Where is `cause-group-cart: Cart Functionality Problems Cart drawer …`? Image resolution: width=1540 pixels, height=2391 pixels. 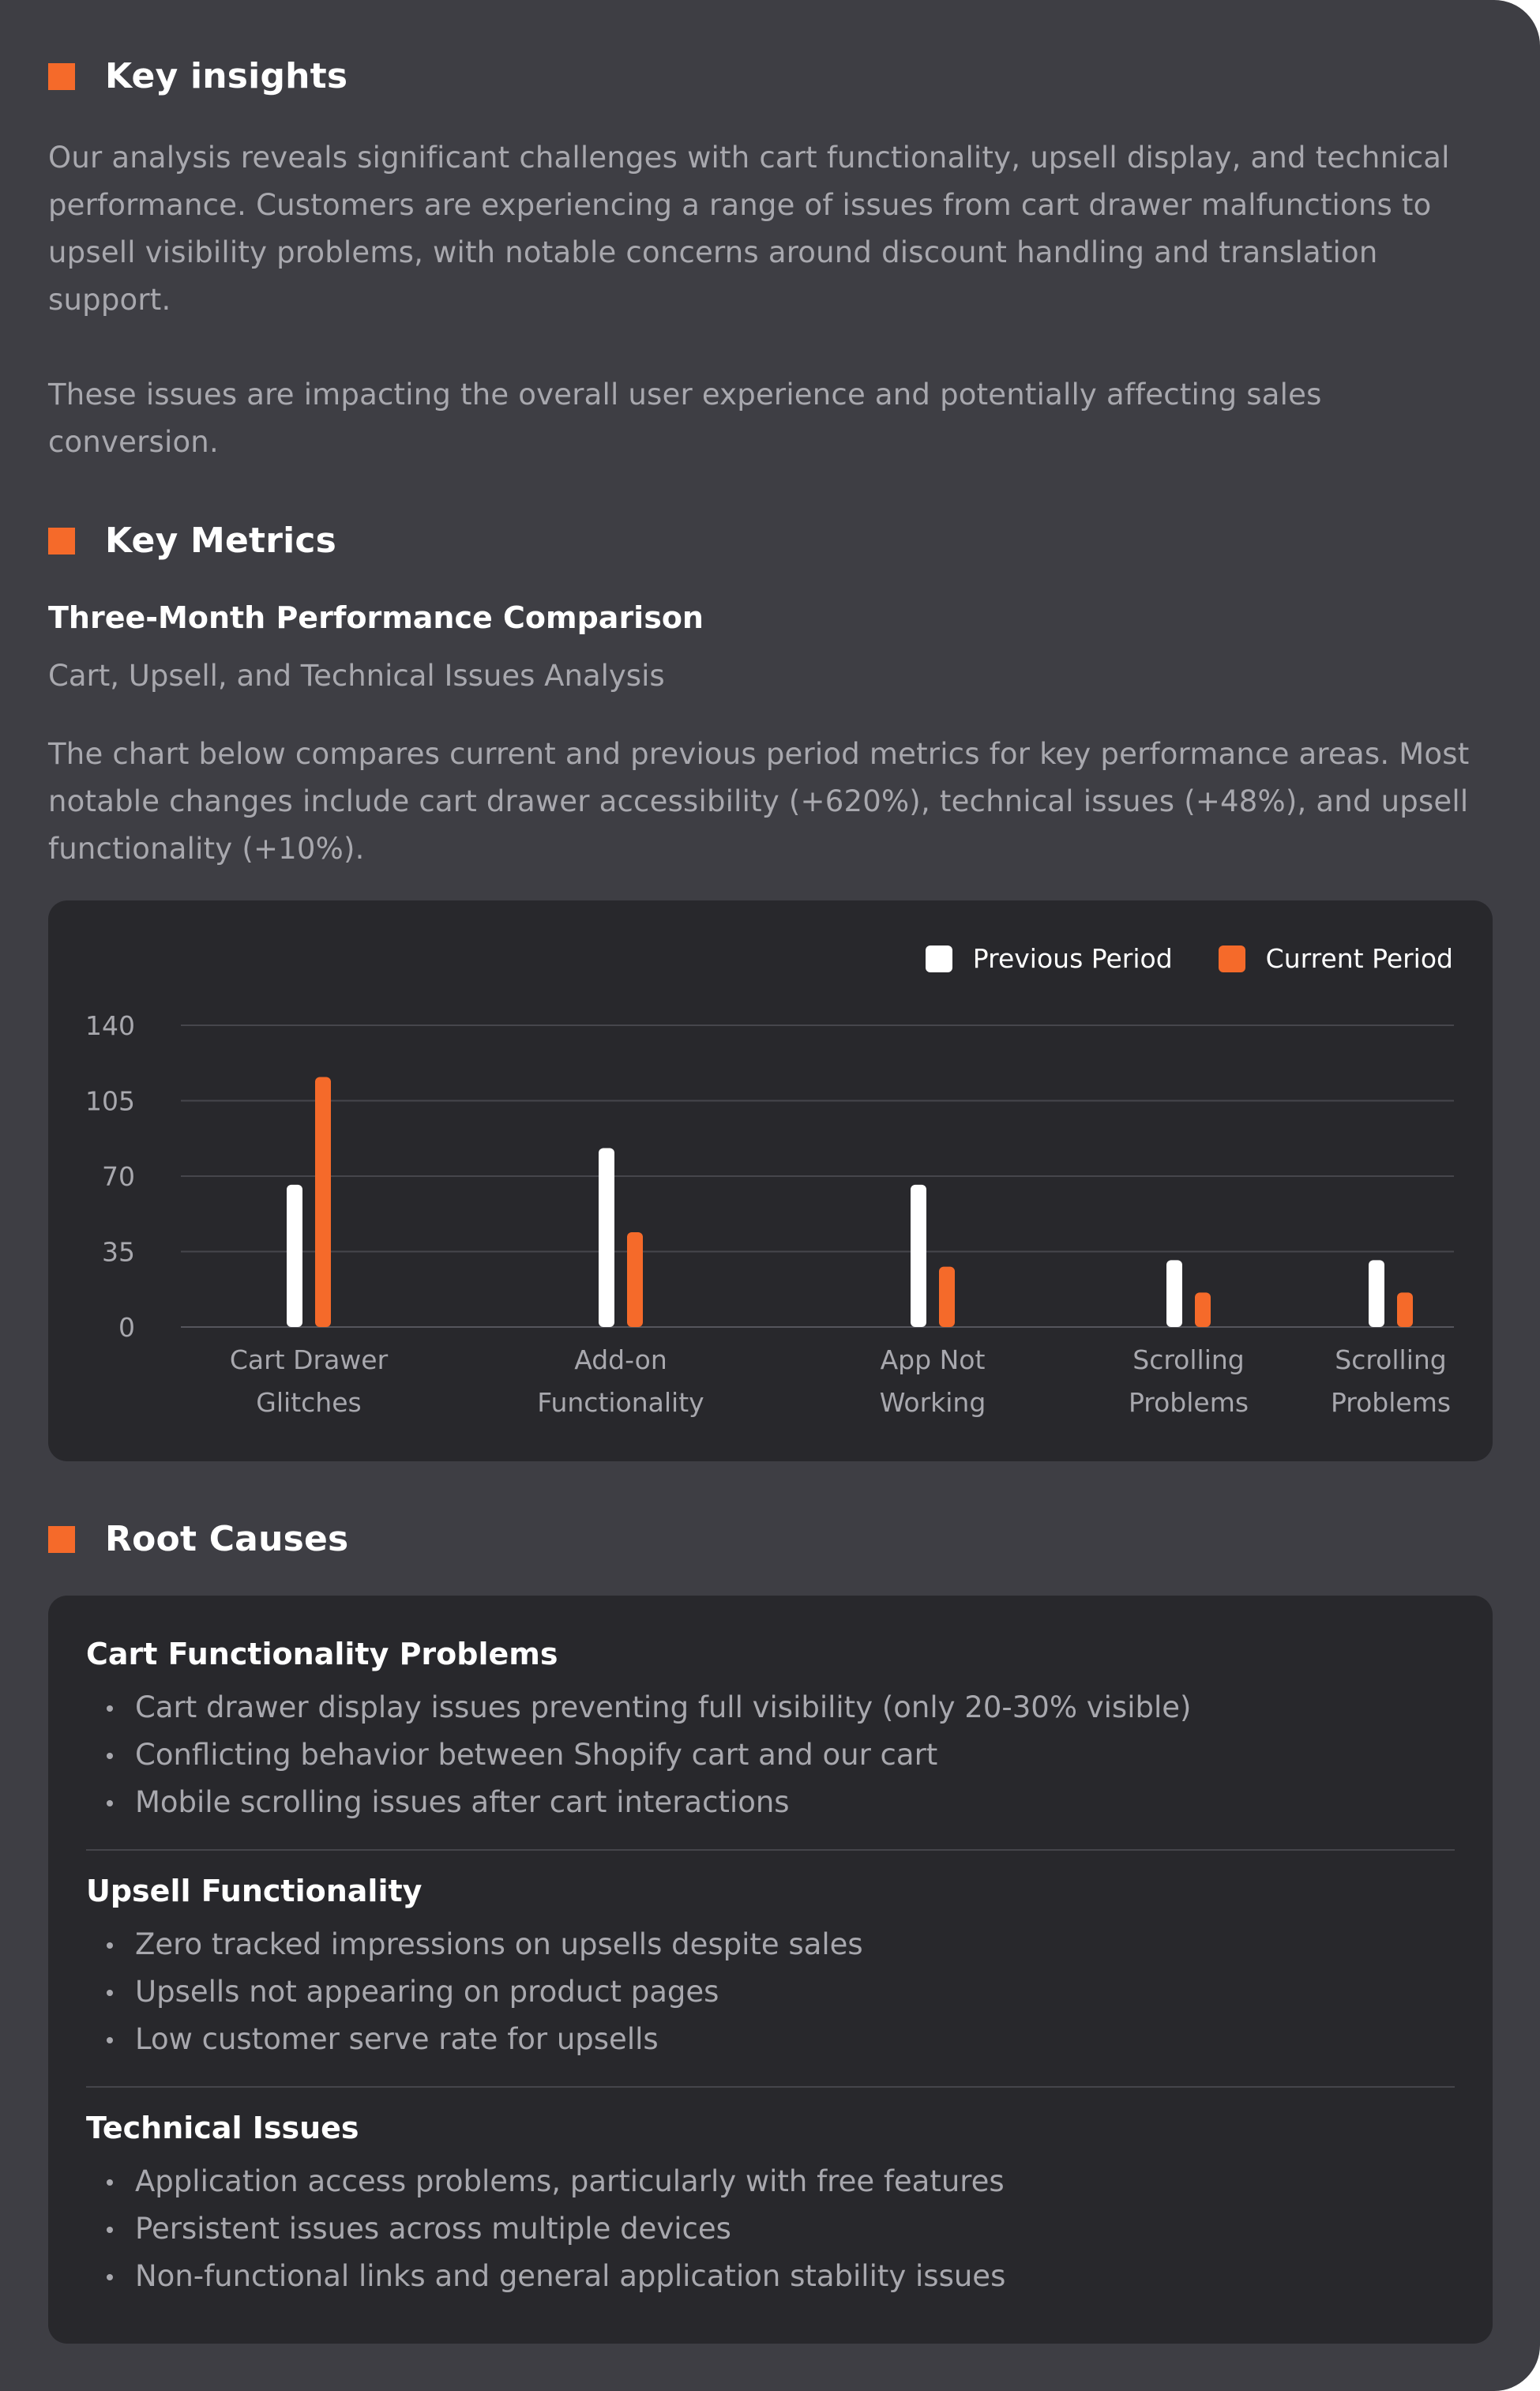 cause-group-cart: Cart Functionality Problems Cart drawer … is located at coordinates (770, 1729).